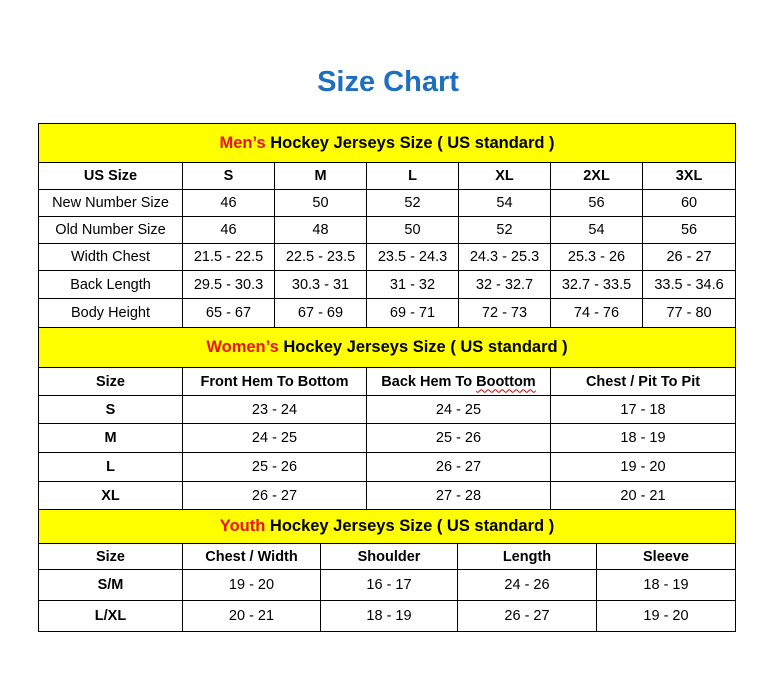  I want to click on row-label: Width Chest, so click(110, 257).